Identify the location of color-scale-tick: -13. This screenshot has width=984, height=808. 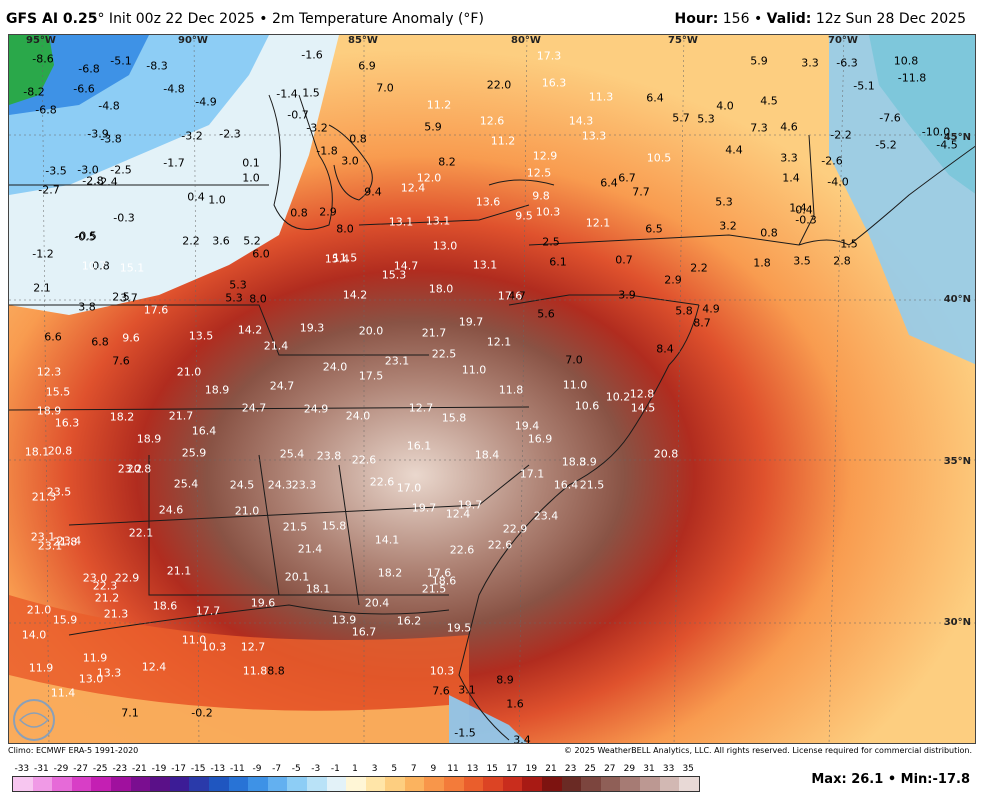
(218, 769).